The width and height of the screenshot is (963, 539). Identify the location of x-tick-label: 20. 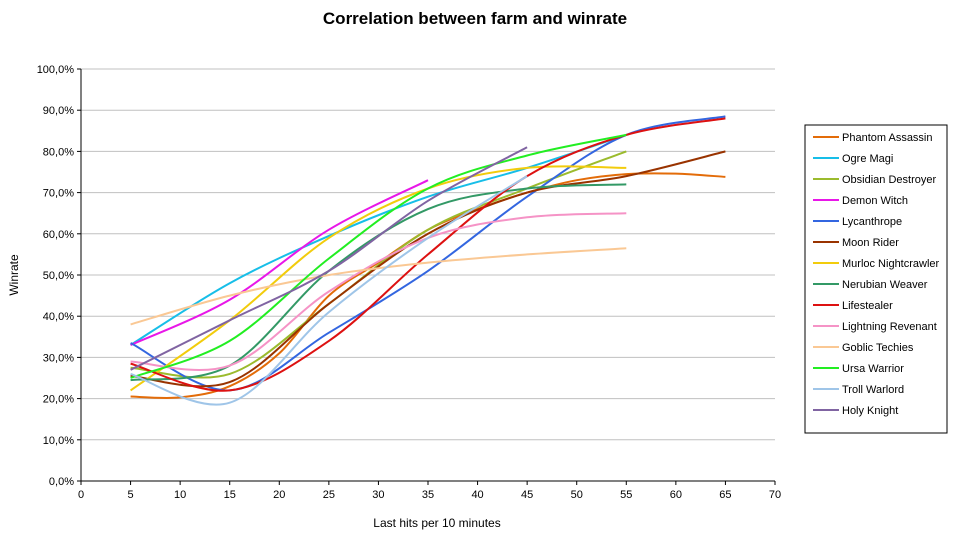
(279, 495).